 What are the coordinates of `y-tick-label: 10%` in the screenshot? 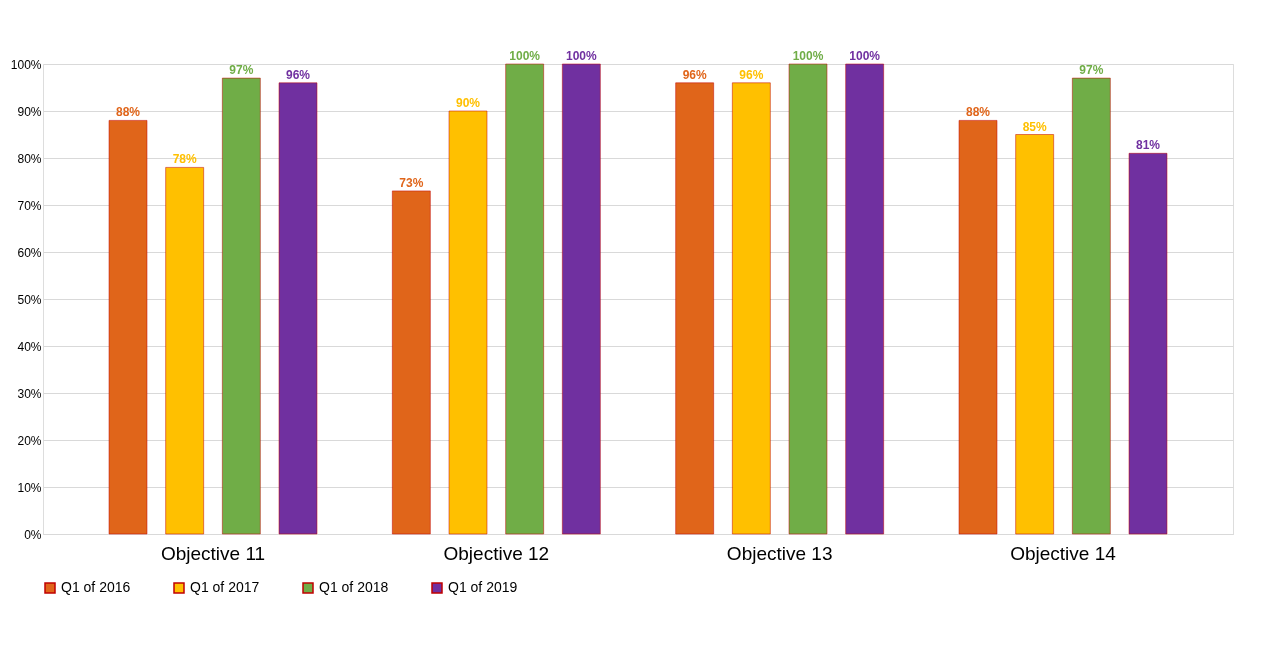 It's located at (29, 487).